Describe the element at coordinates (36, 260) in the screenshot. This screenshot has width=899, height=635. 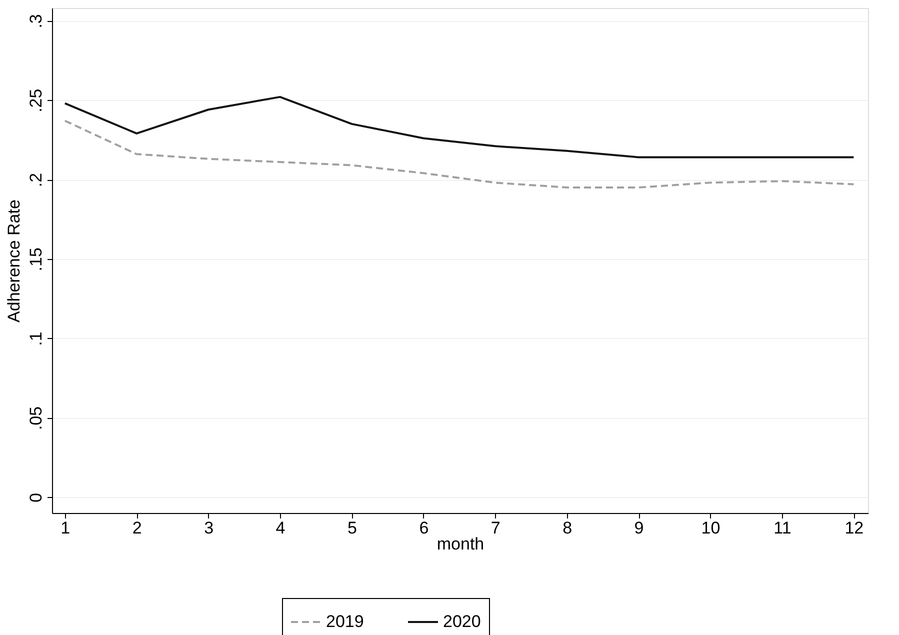
I see `y-tick-label: .15` at that location.